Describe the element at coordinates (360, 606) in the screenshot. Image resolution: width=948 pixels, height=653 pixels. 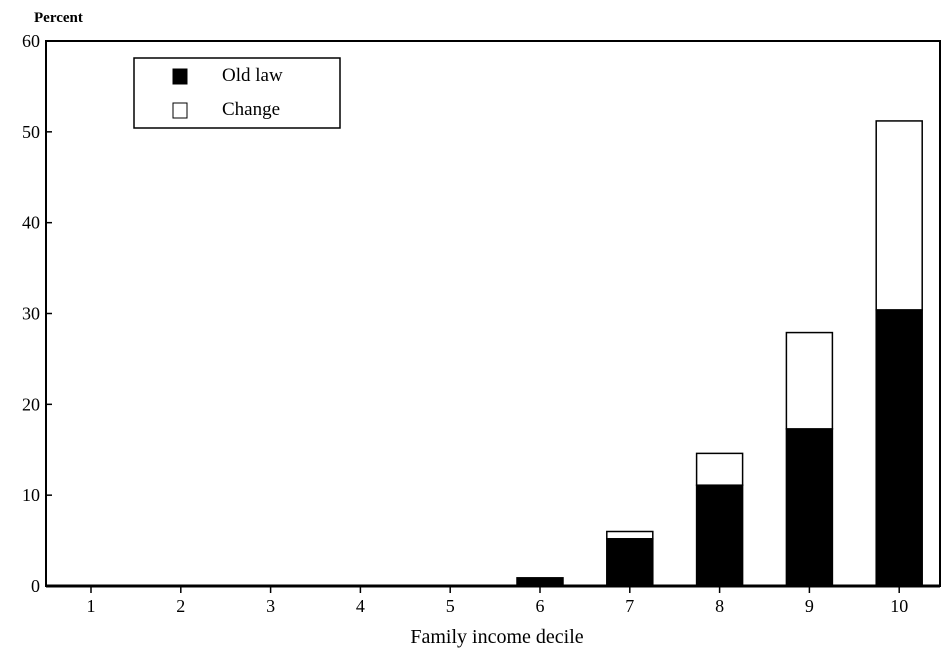
I see `x-tick-label: 4` at that location.